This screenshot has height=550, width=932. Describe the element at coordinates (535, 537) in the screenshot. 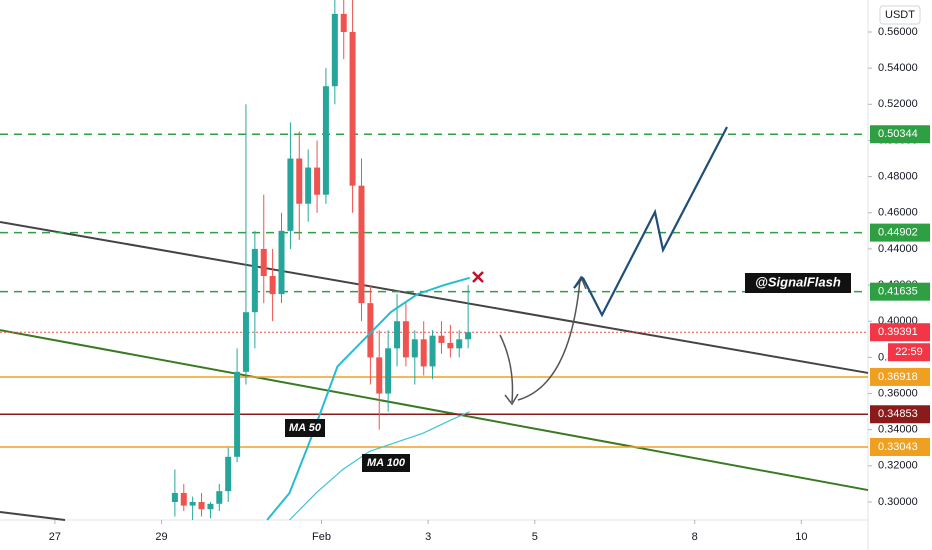

I see `x-tick-label: 5` at that location.